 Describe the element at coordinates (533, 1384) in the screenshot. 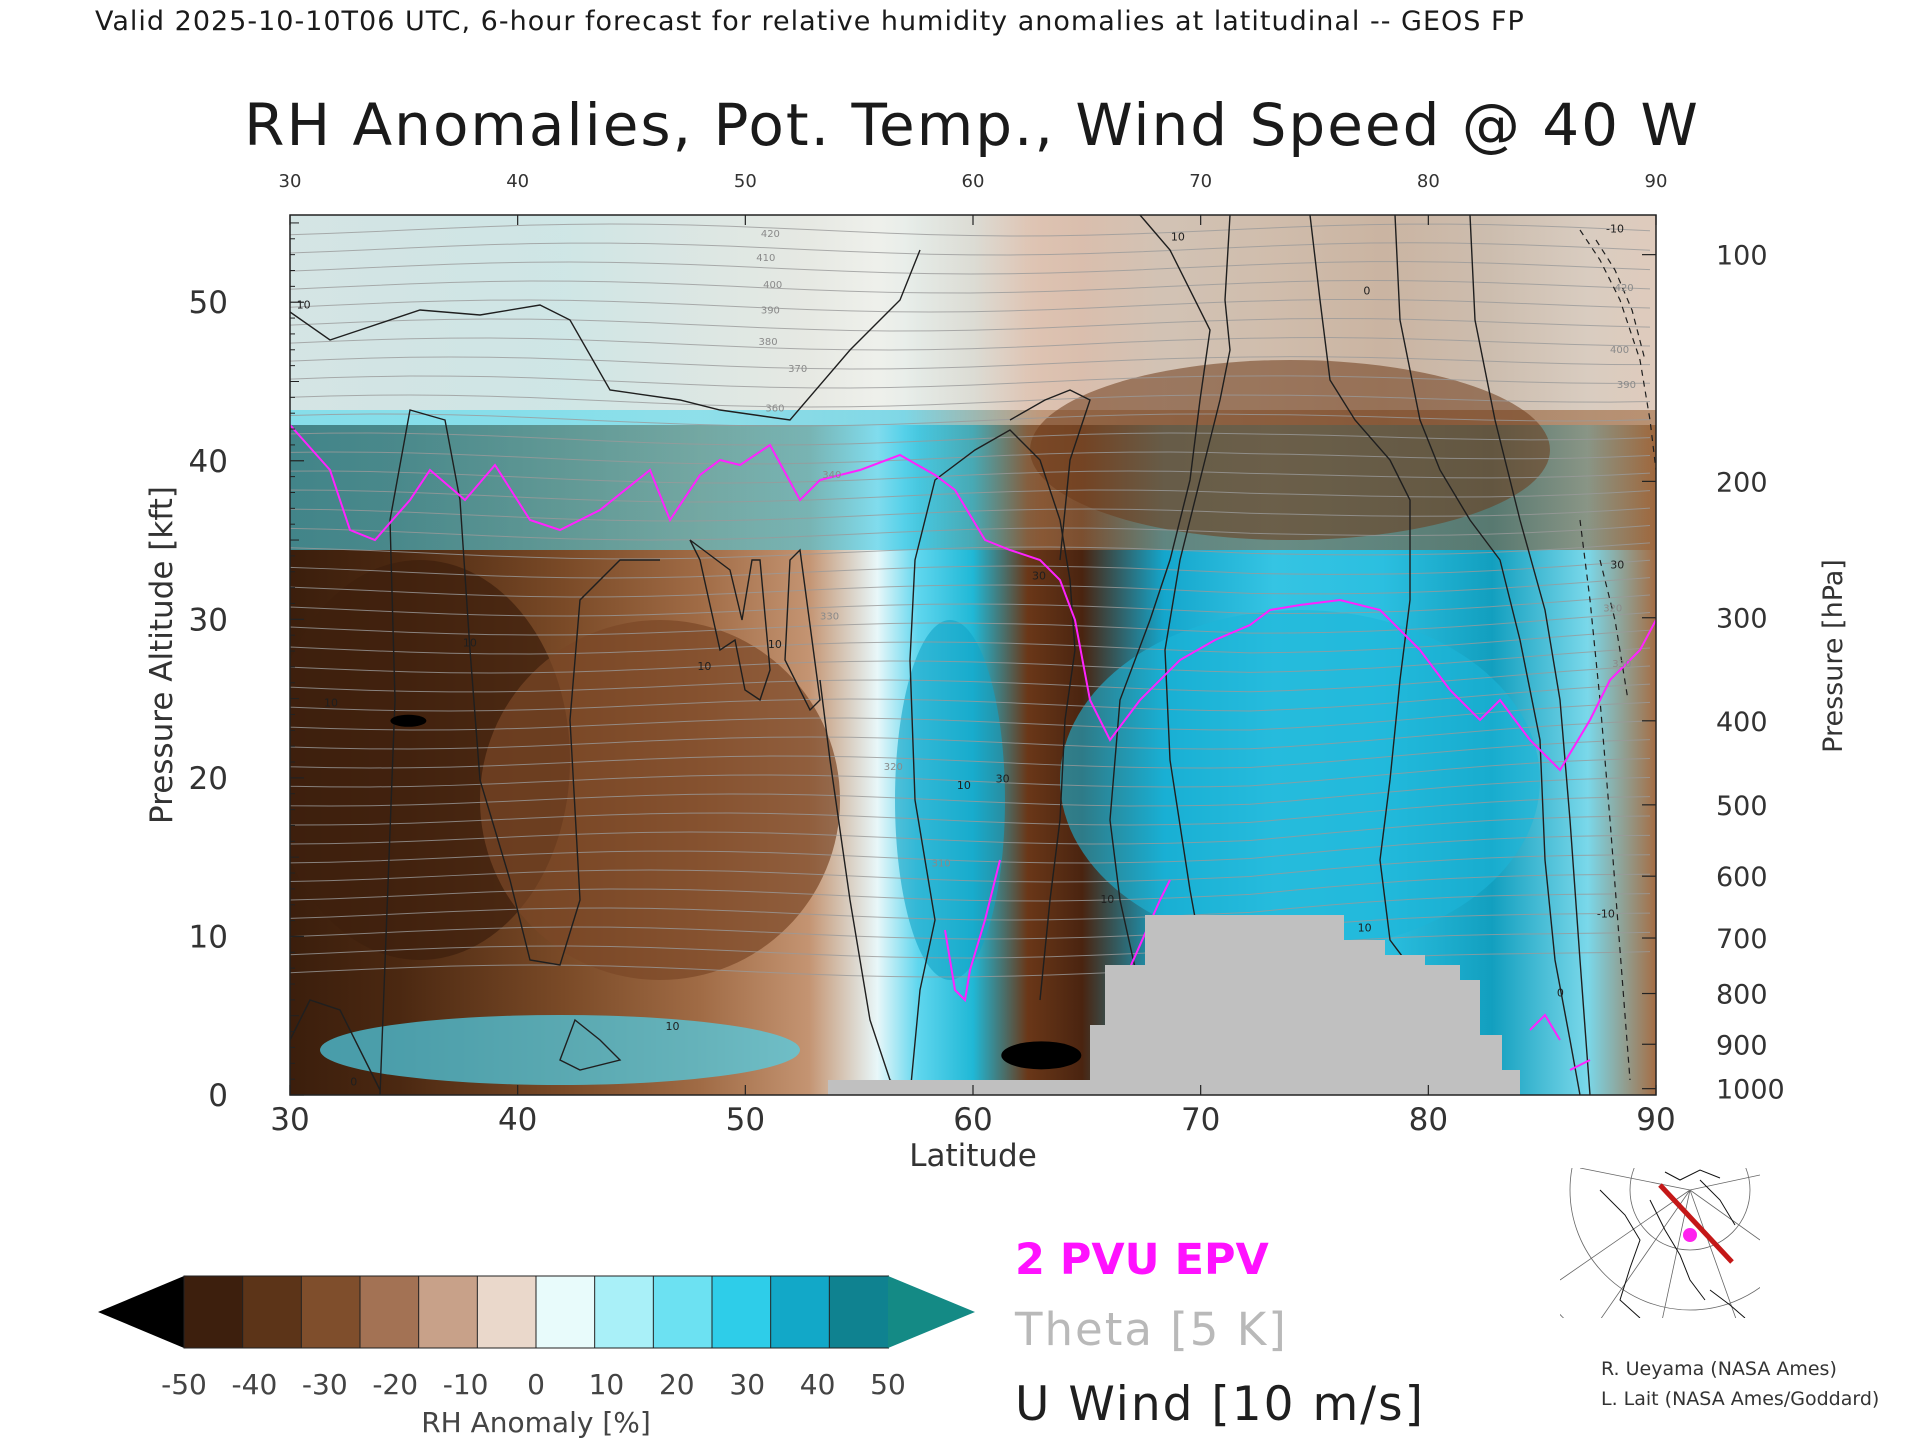

I see `colorbar-tick-labels: -50 -40 -30 -20 -10 0 10 20 30 40 50` at that location.